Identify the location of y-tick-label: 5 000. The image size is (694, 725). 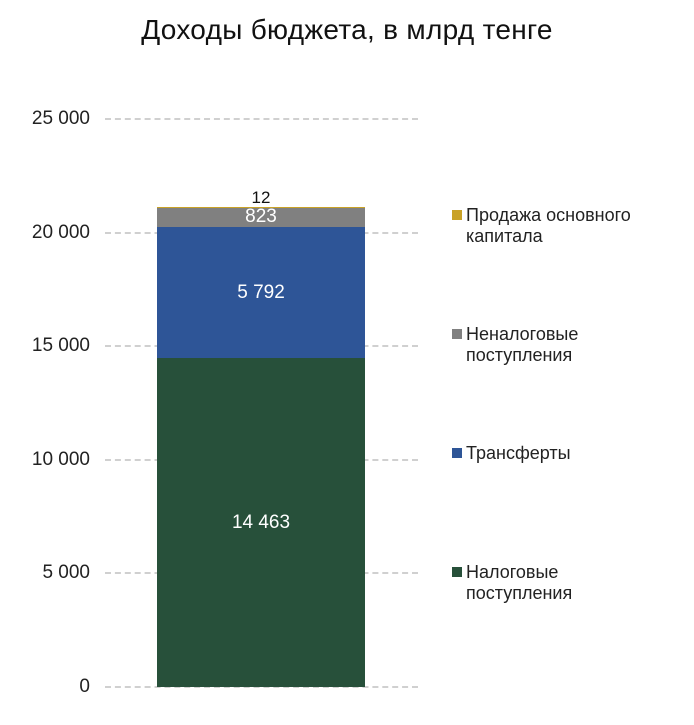
(66, 573).